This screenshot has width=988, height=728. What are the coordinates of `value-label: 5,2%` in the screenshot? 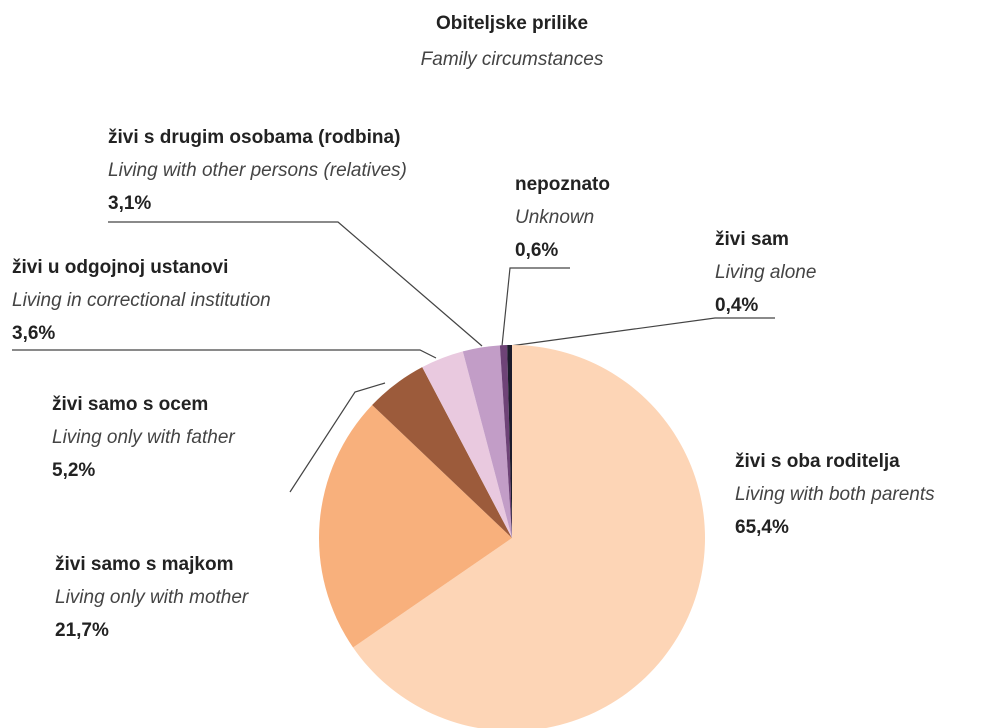 It's located at (73, 470).